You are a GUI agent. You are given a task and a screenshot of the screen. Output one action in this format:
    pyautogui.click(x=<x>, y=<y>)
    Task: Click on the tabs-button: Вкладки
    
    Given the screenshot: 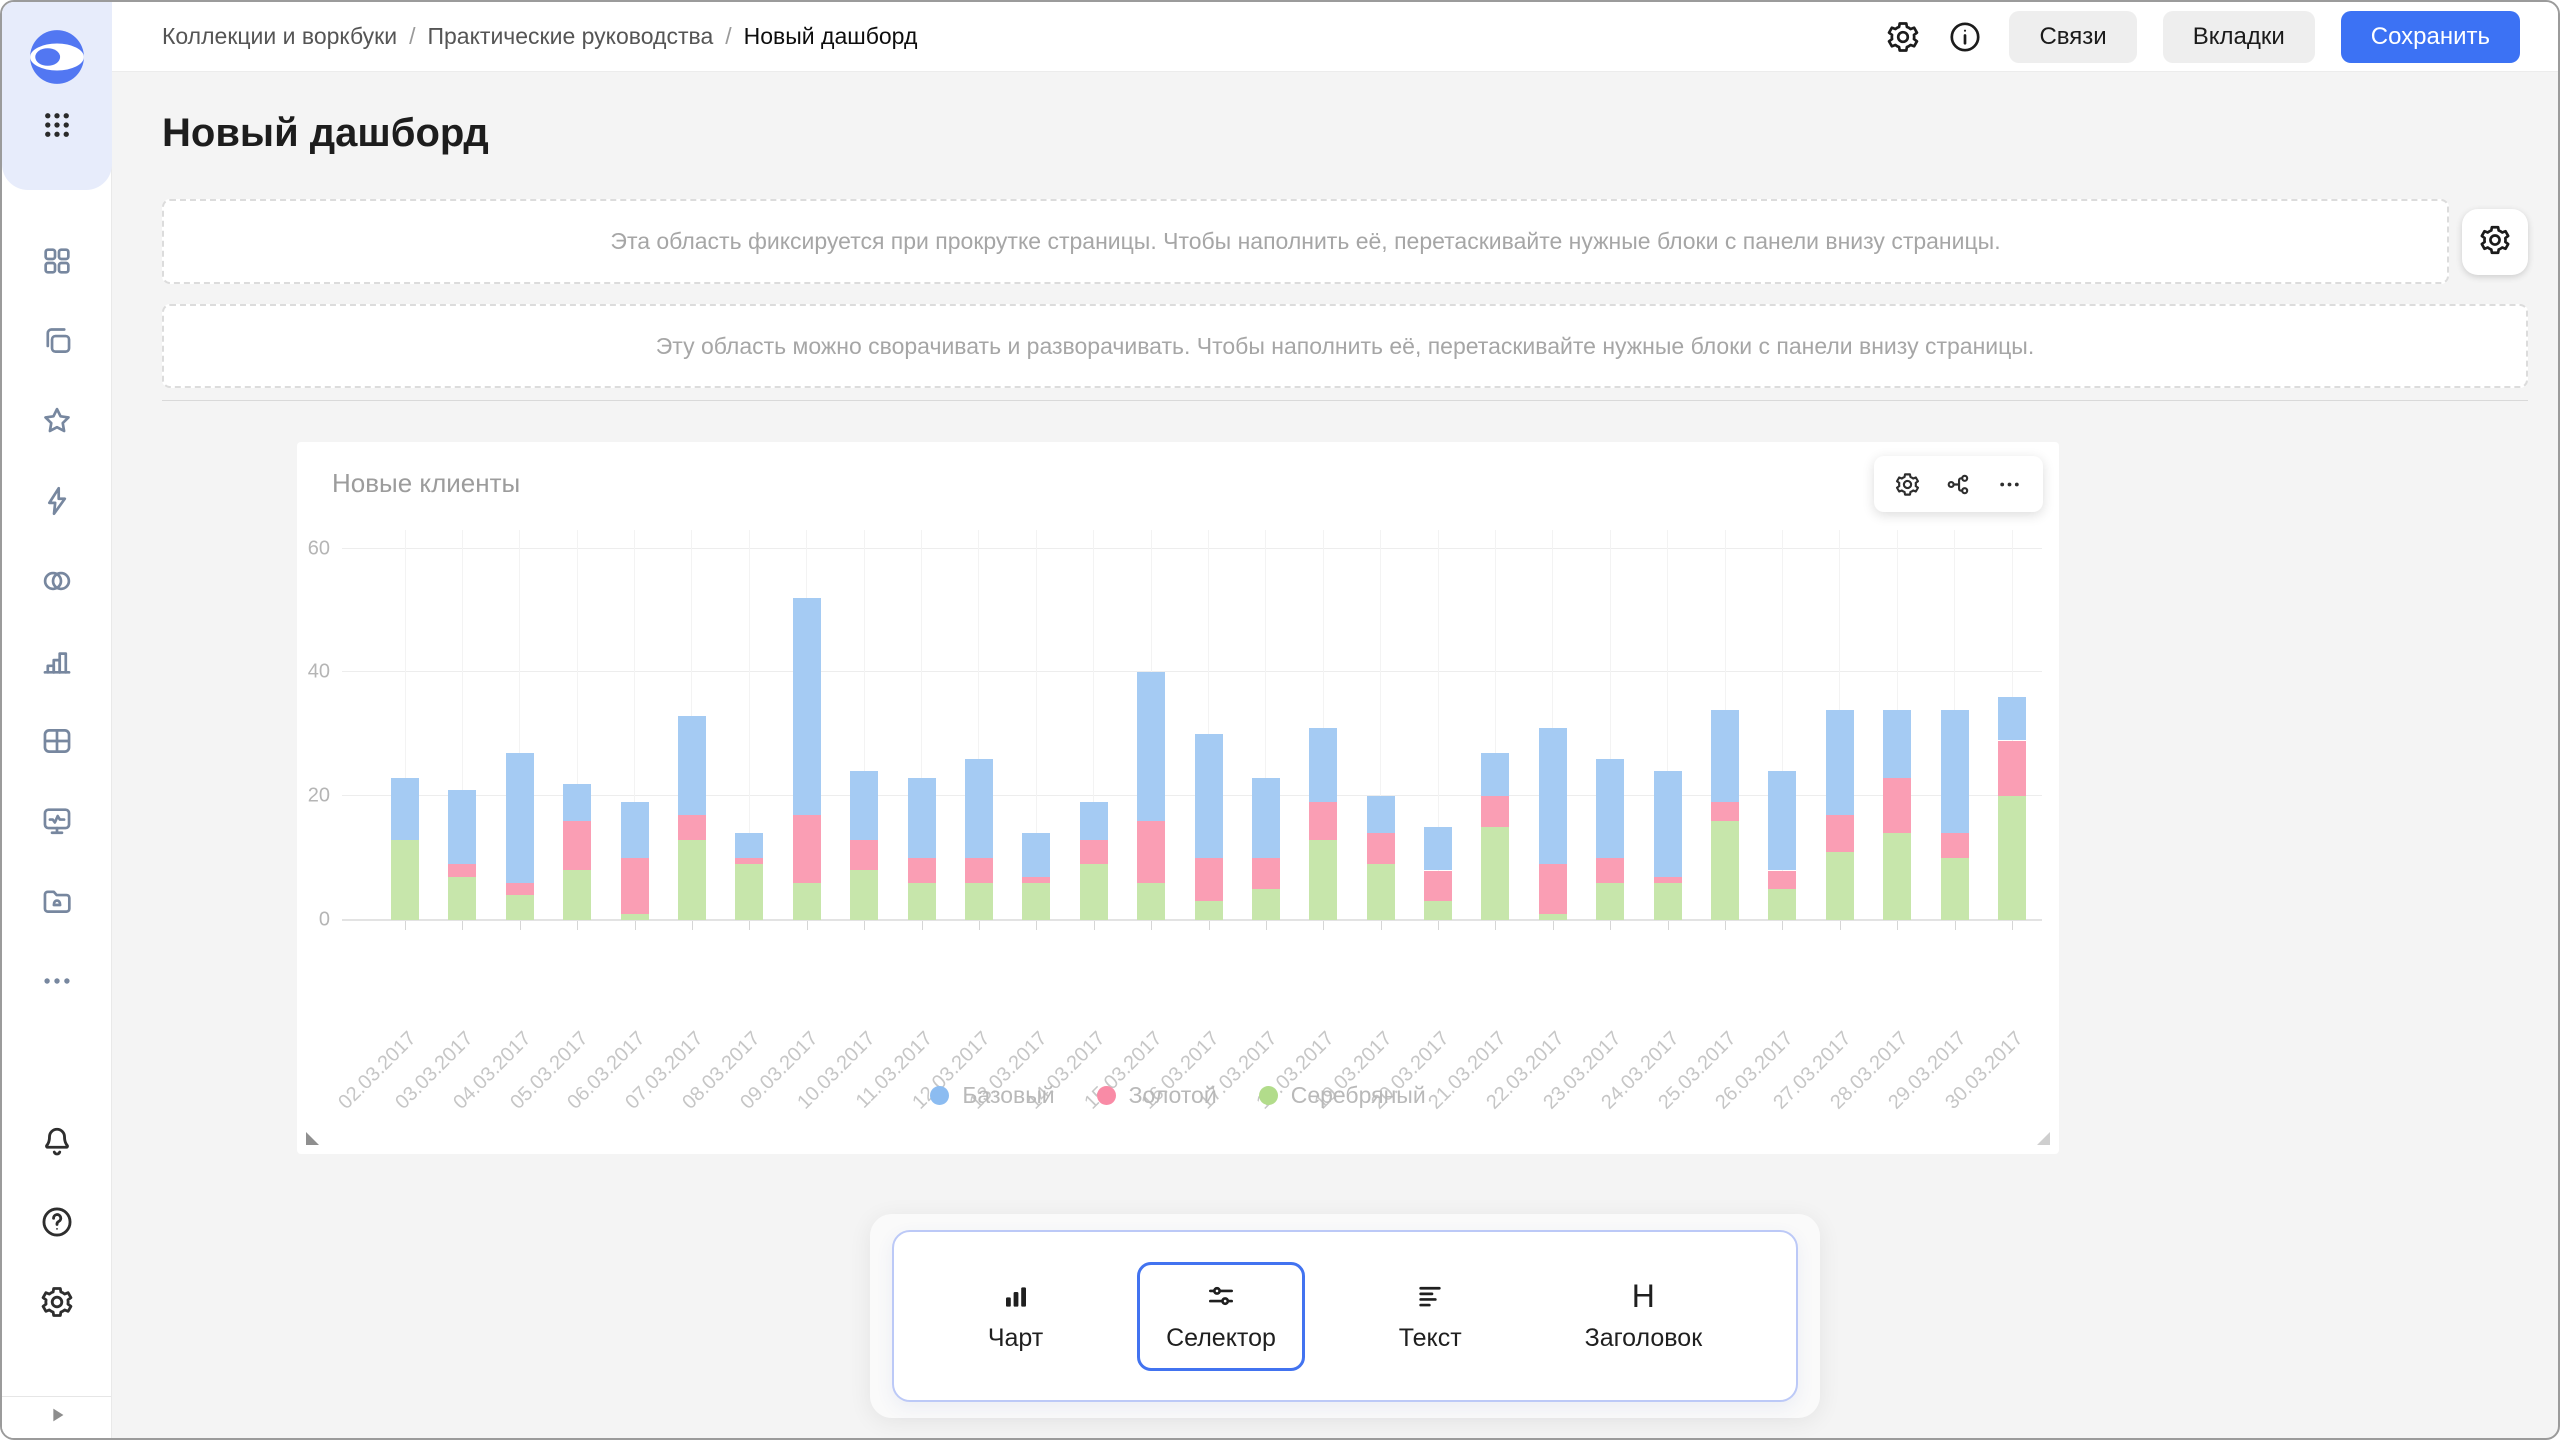 What is the action you would take?
    pyautogui.click(x=2238, y=36)
    